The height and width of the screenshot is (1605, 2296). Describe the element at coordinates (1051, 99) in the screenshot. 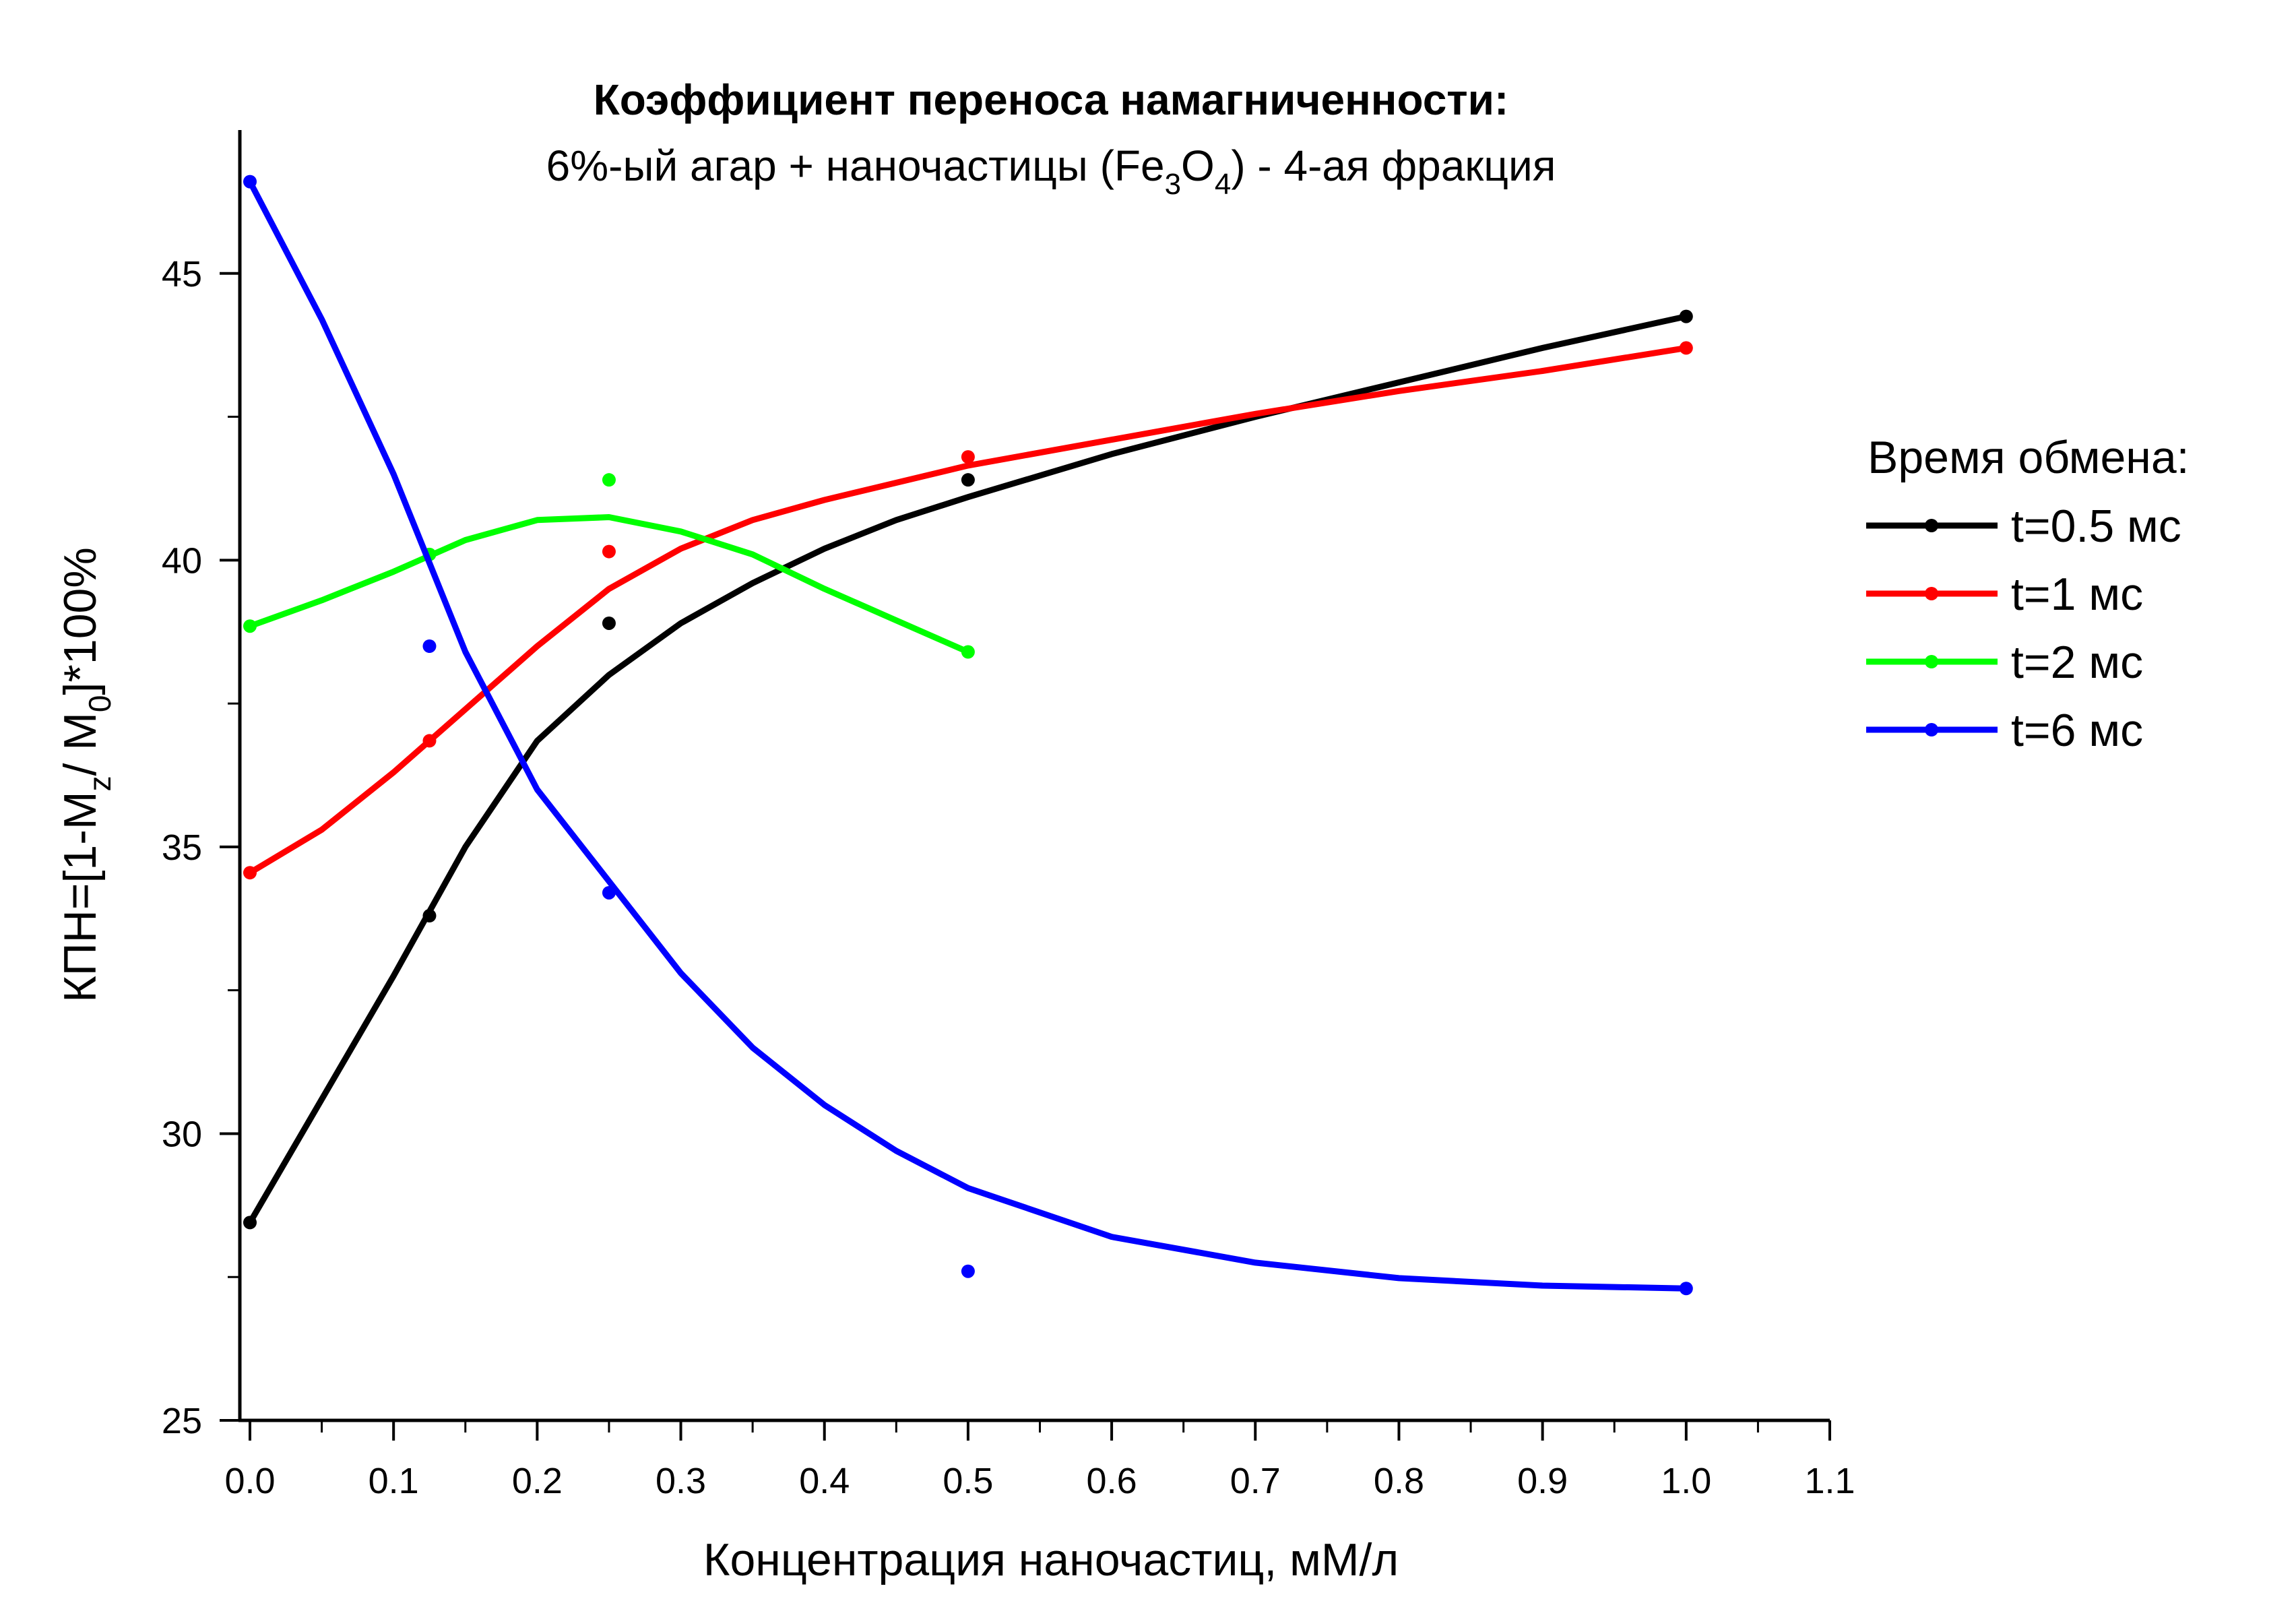

I see `chart-title: Коэффициент переноса намагниченности:` at that location.